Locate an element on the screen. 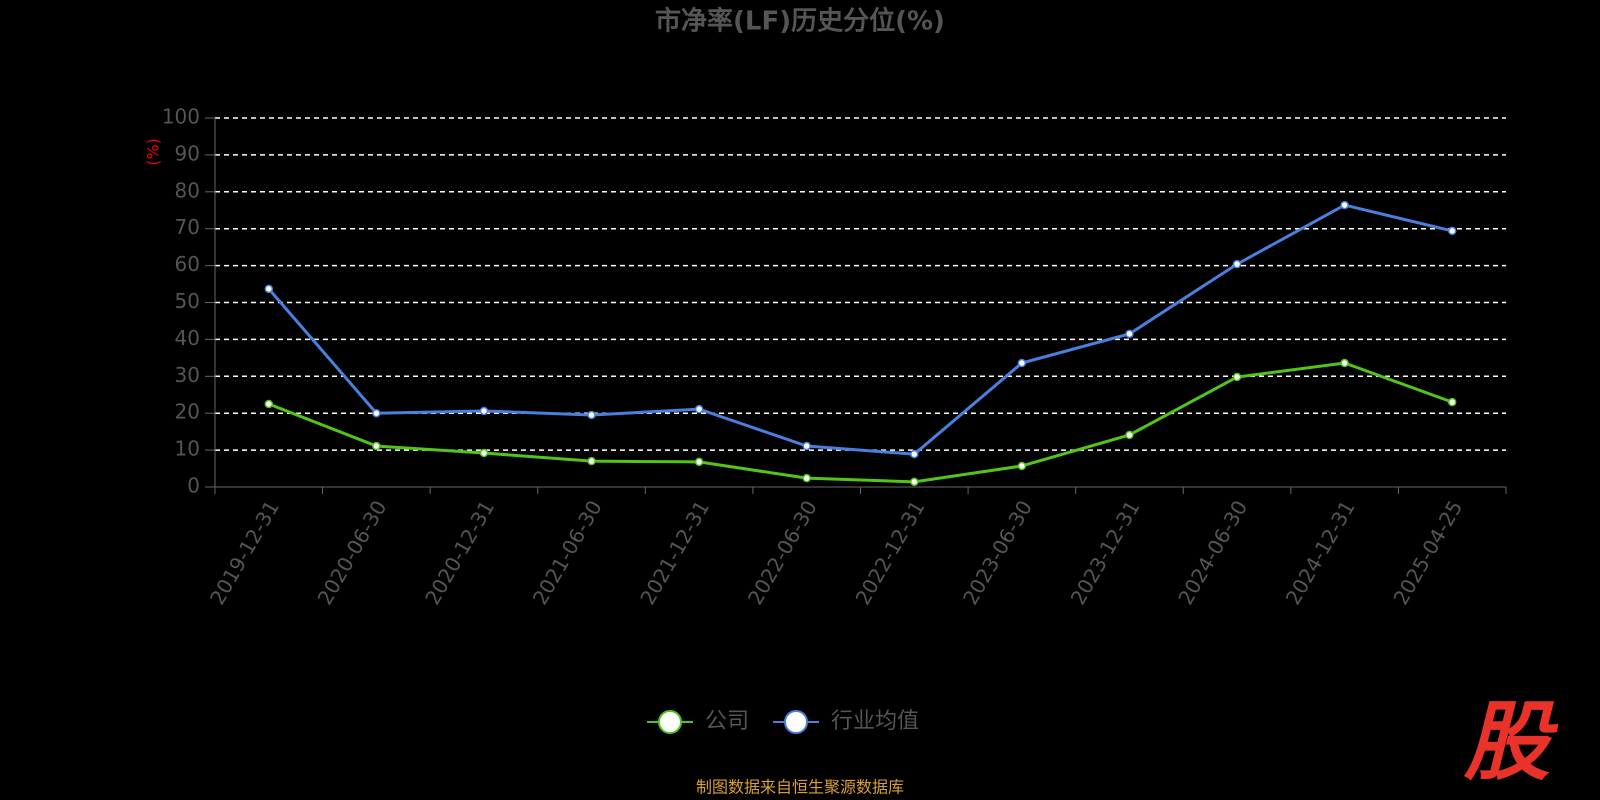  x-tick-label: 2021-06-30 is located at coordinates (567, 552).